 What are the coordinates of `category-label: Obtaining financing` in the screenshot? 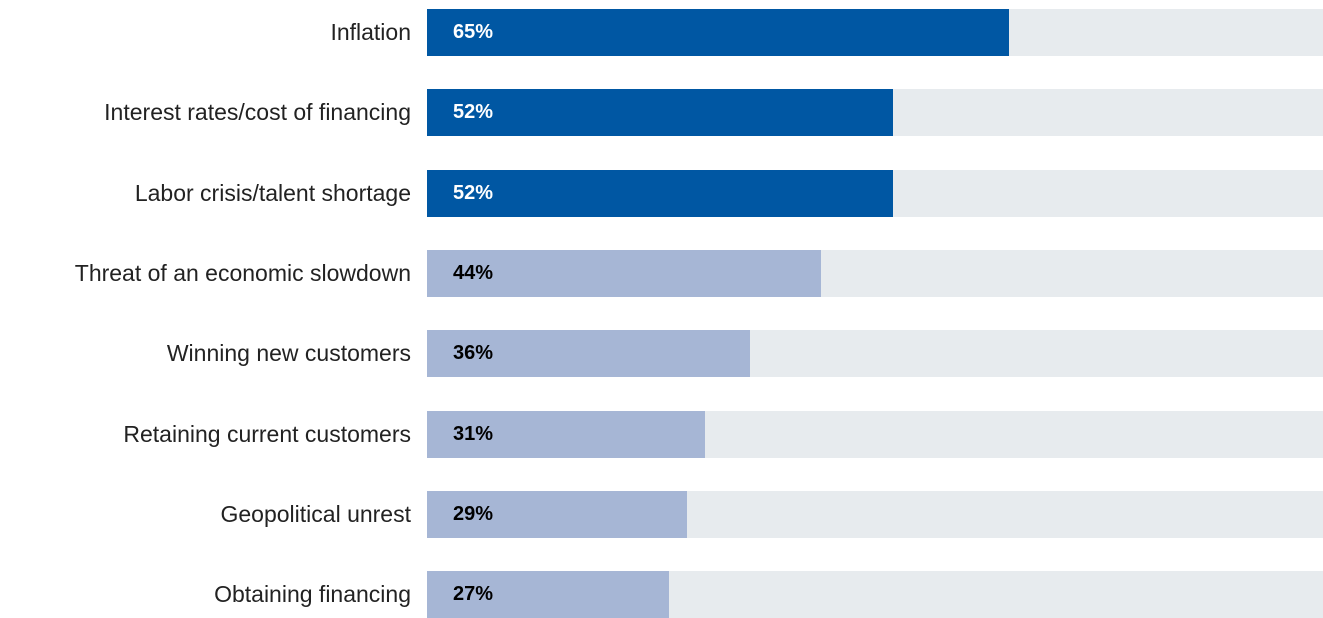 It's located at (312, 594).